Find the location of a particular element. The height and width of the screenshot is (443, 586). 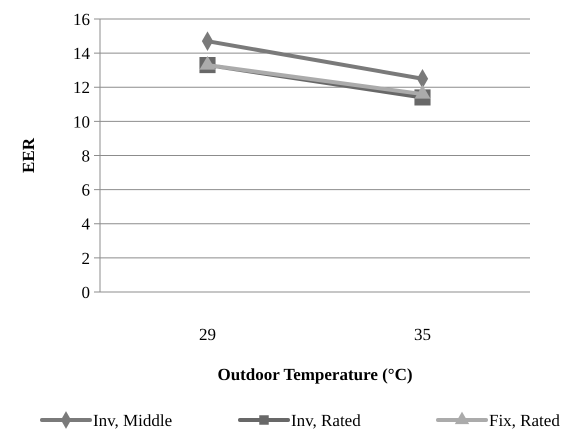

y-tick-label: 14 is located at coordinates (81, 54).